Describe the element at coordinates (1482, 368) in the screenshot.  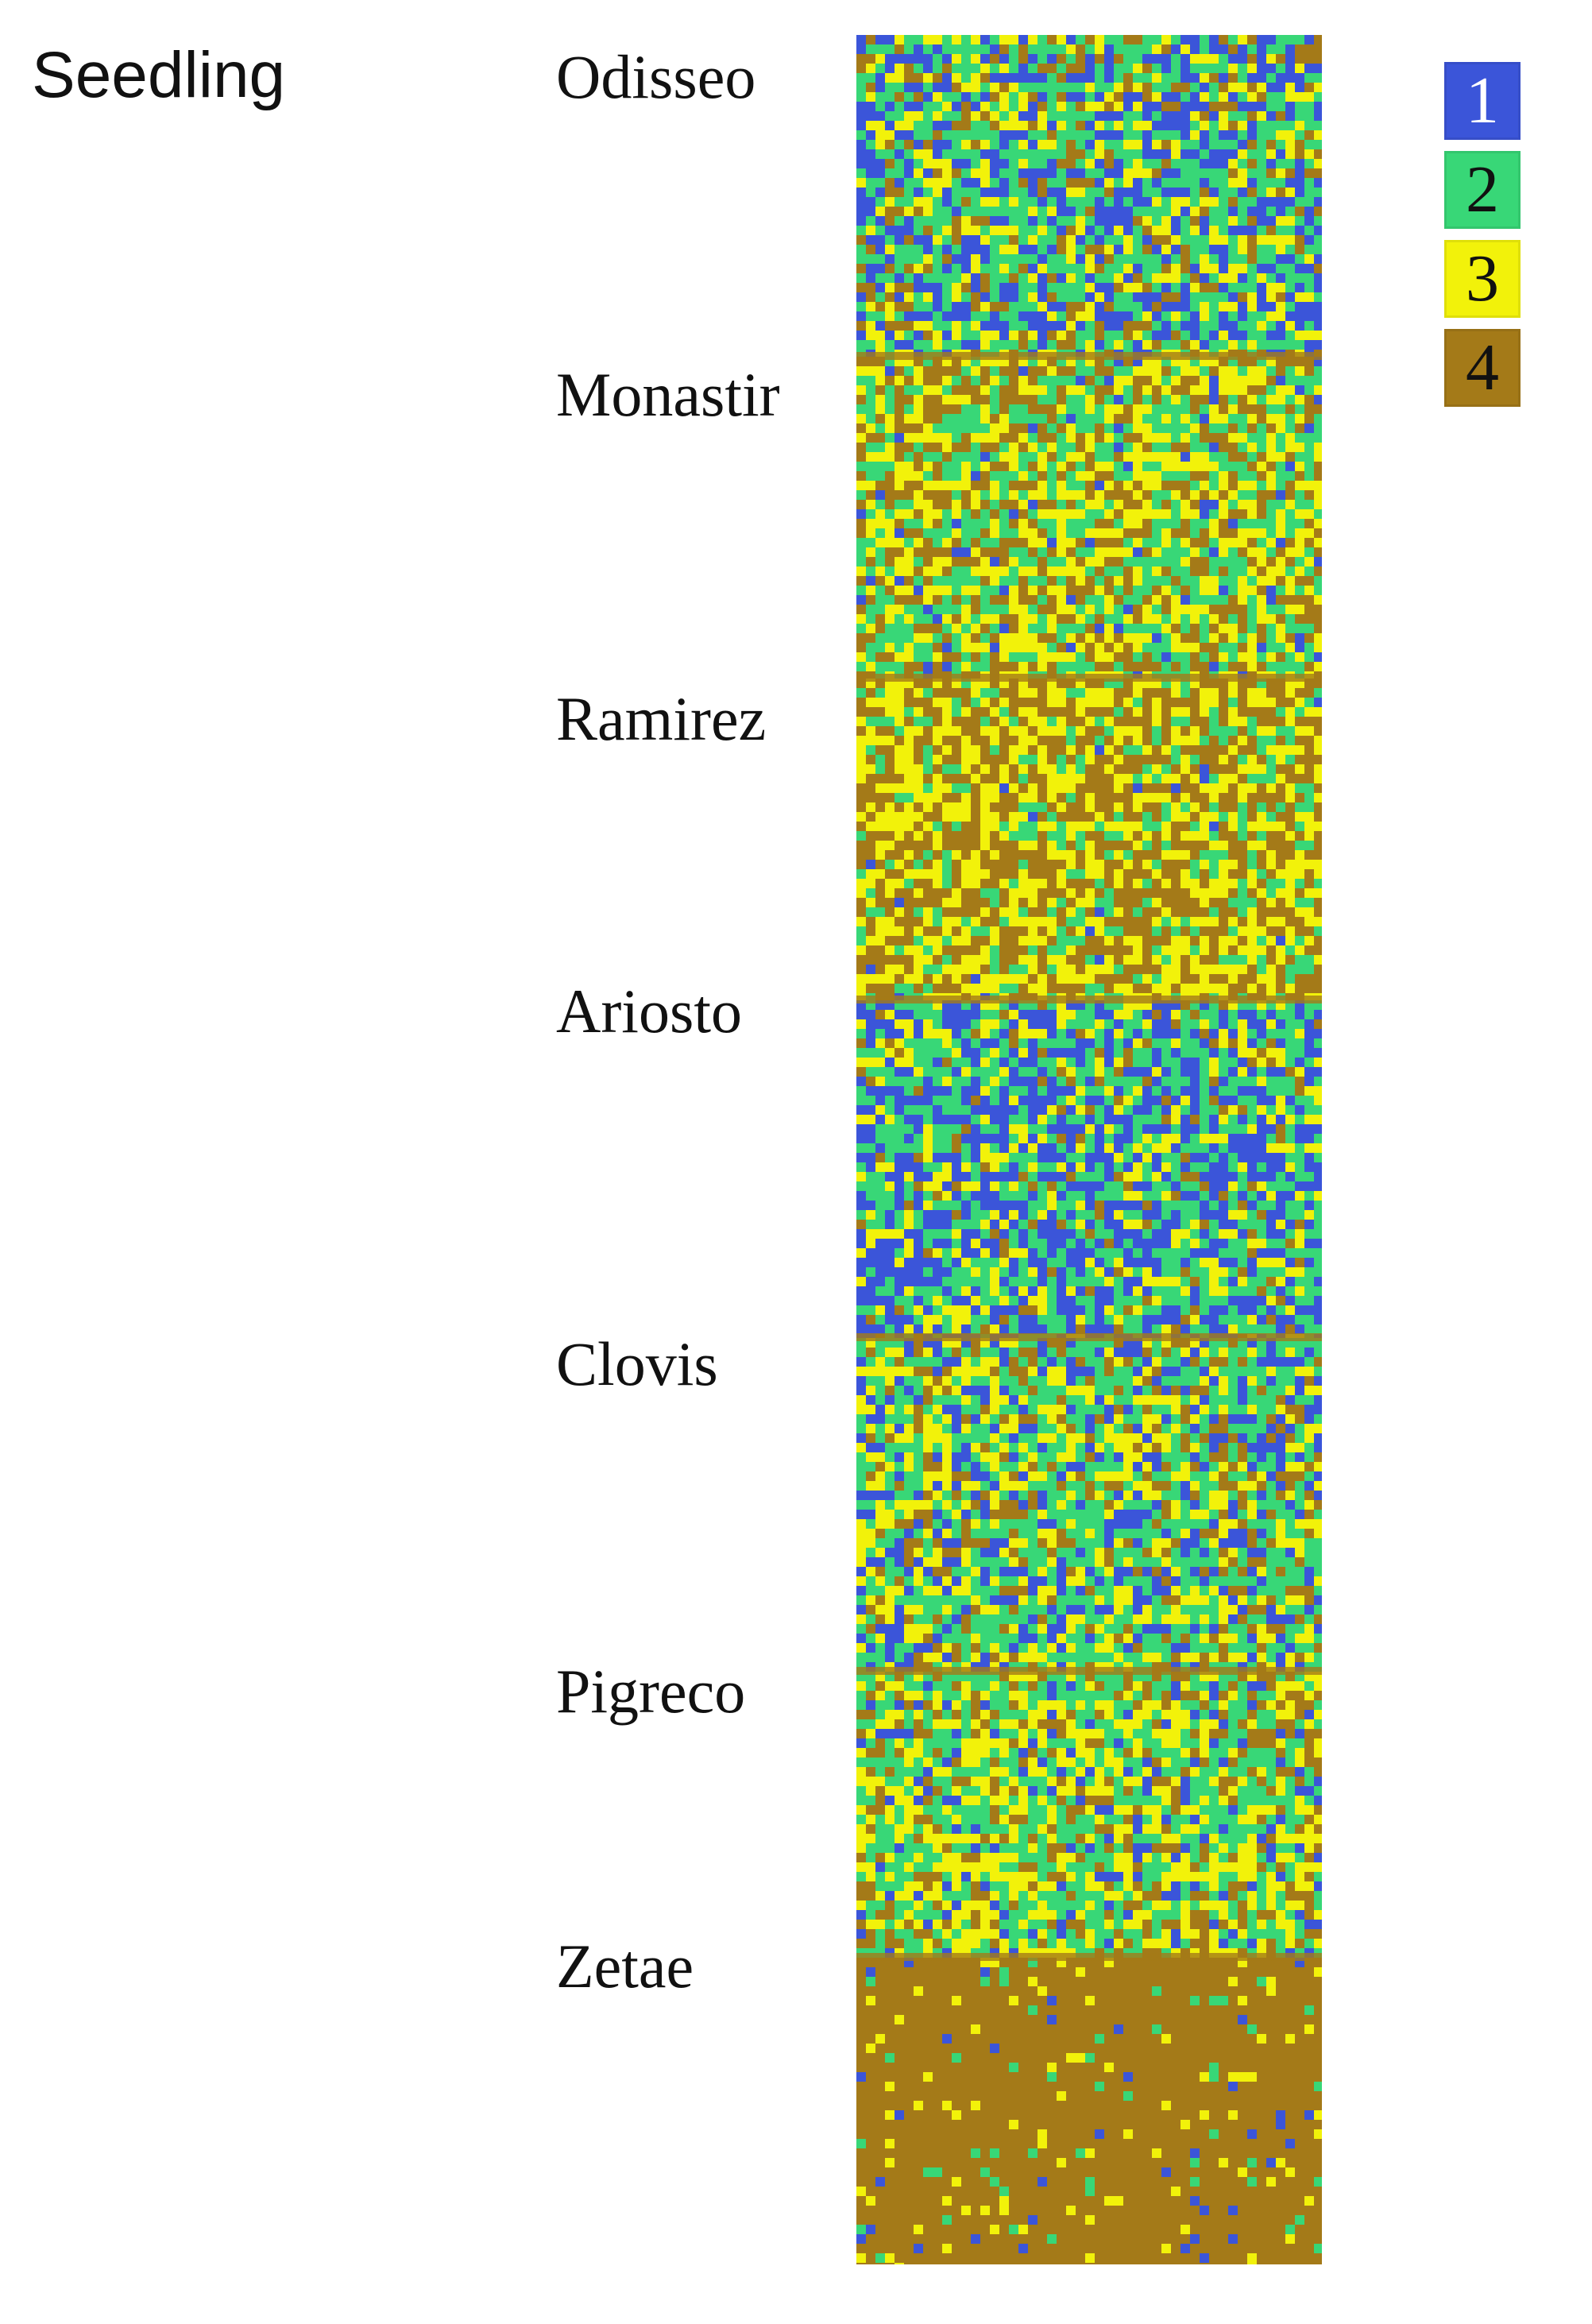
I see `legend-class-4: 4` at that location.